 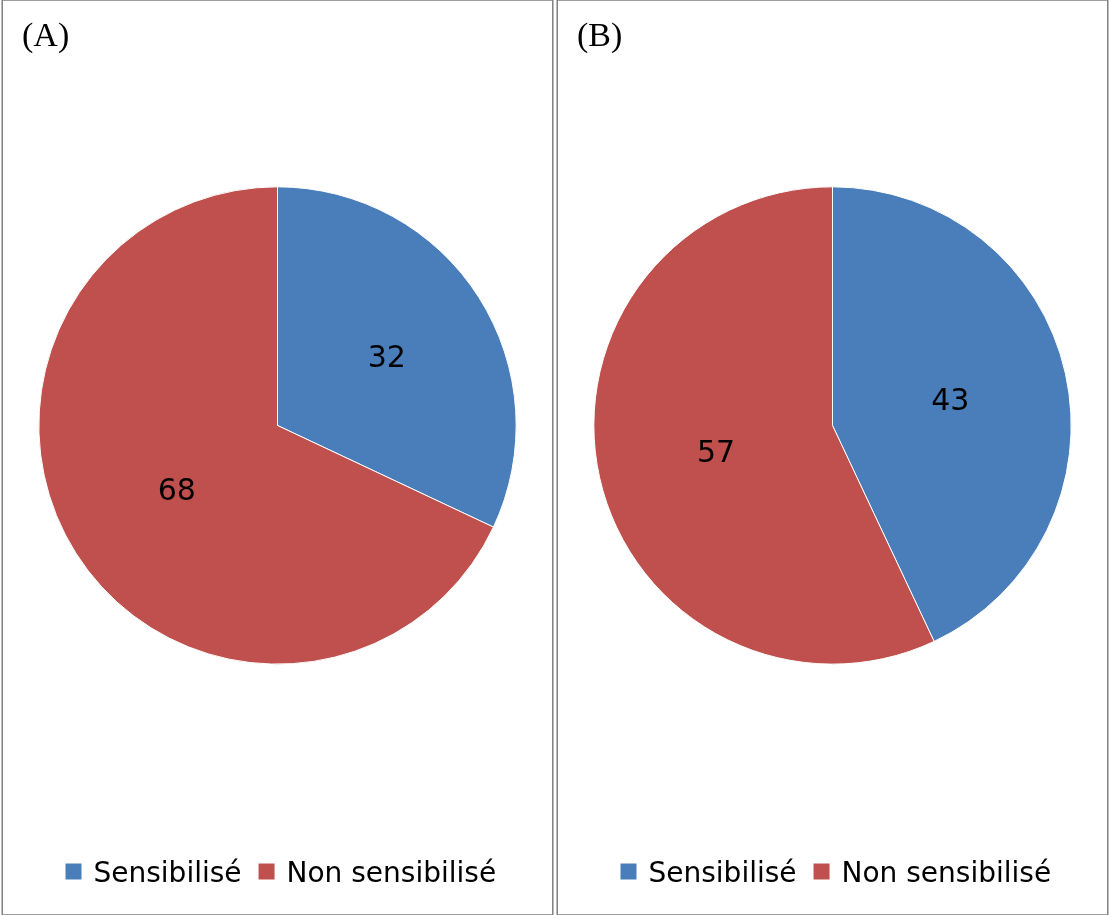 I want to click on data-label: 57, so click(x=716, y=451).